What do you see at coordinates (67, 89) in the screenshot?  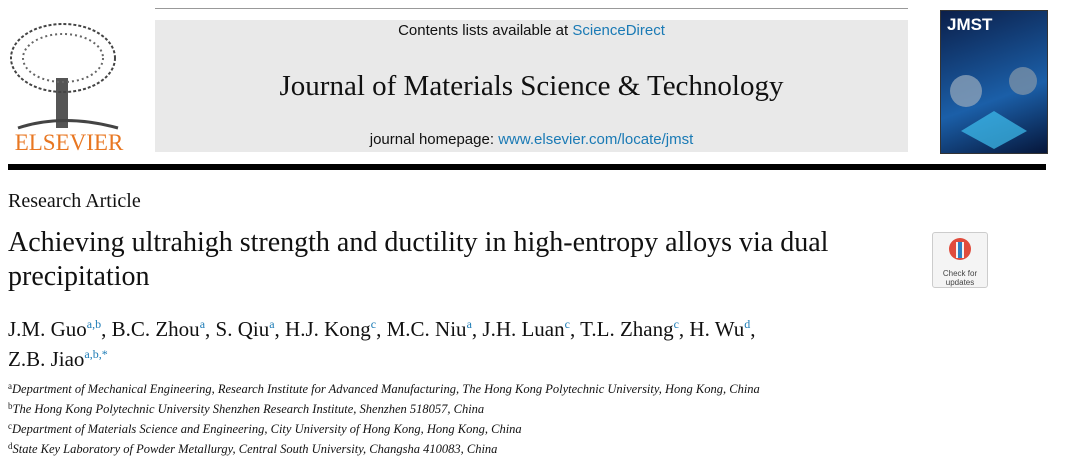 I see `elsevier-logo: ELSEVIER` at bounding box center [67, 89].